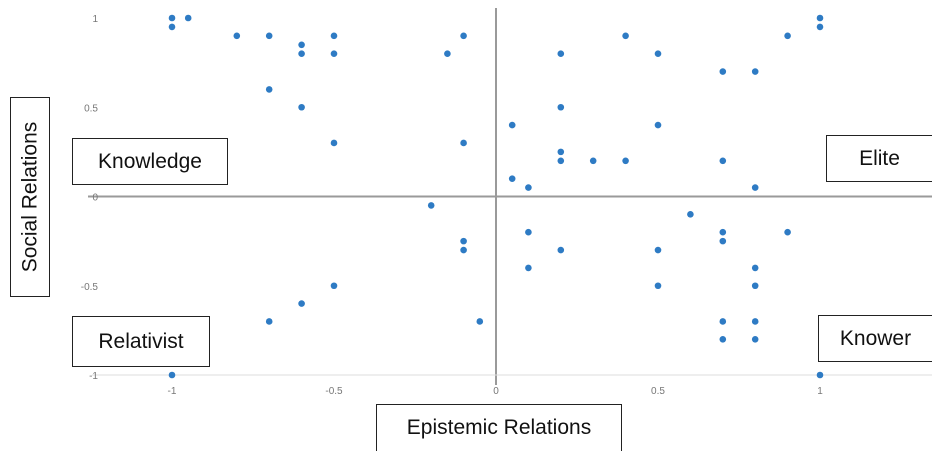  Describe the element at coordinates (172, 391) in the screenshot. I see `x-tick-label: -1` at that location.